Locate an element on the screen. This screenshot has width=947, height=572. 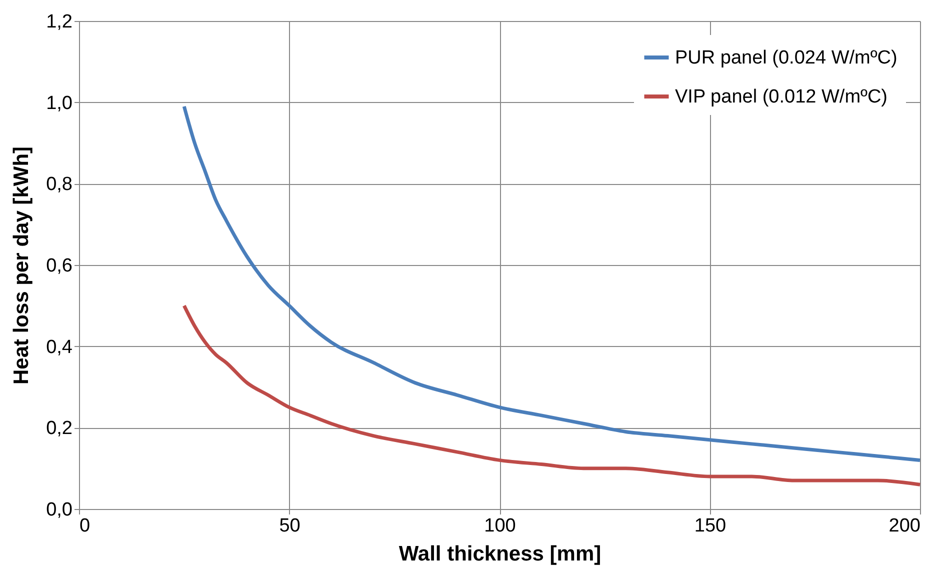
y-tick-label: 1,0 is located at coordinates (59, 103).